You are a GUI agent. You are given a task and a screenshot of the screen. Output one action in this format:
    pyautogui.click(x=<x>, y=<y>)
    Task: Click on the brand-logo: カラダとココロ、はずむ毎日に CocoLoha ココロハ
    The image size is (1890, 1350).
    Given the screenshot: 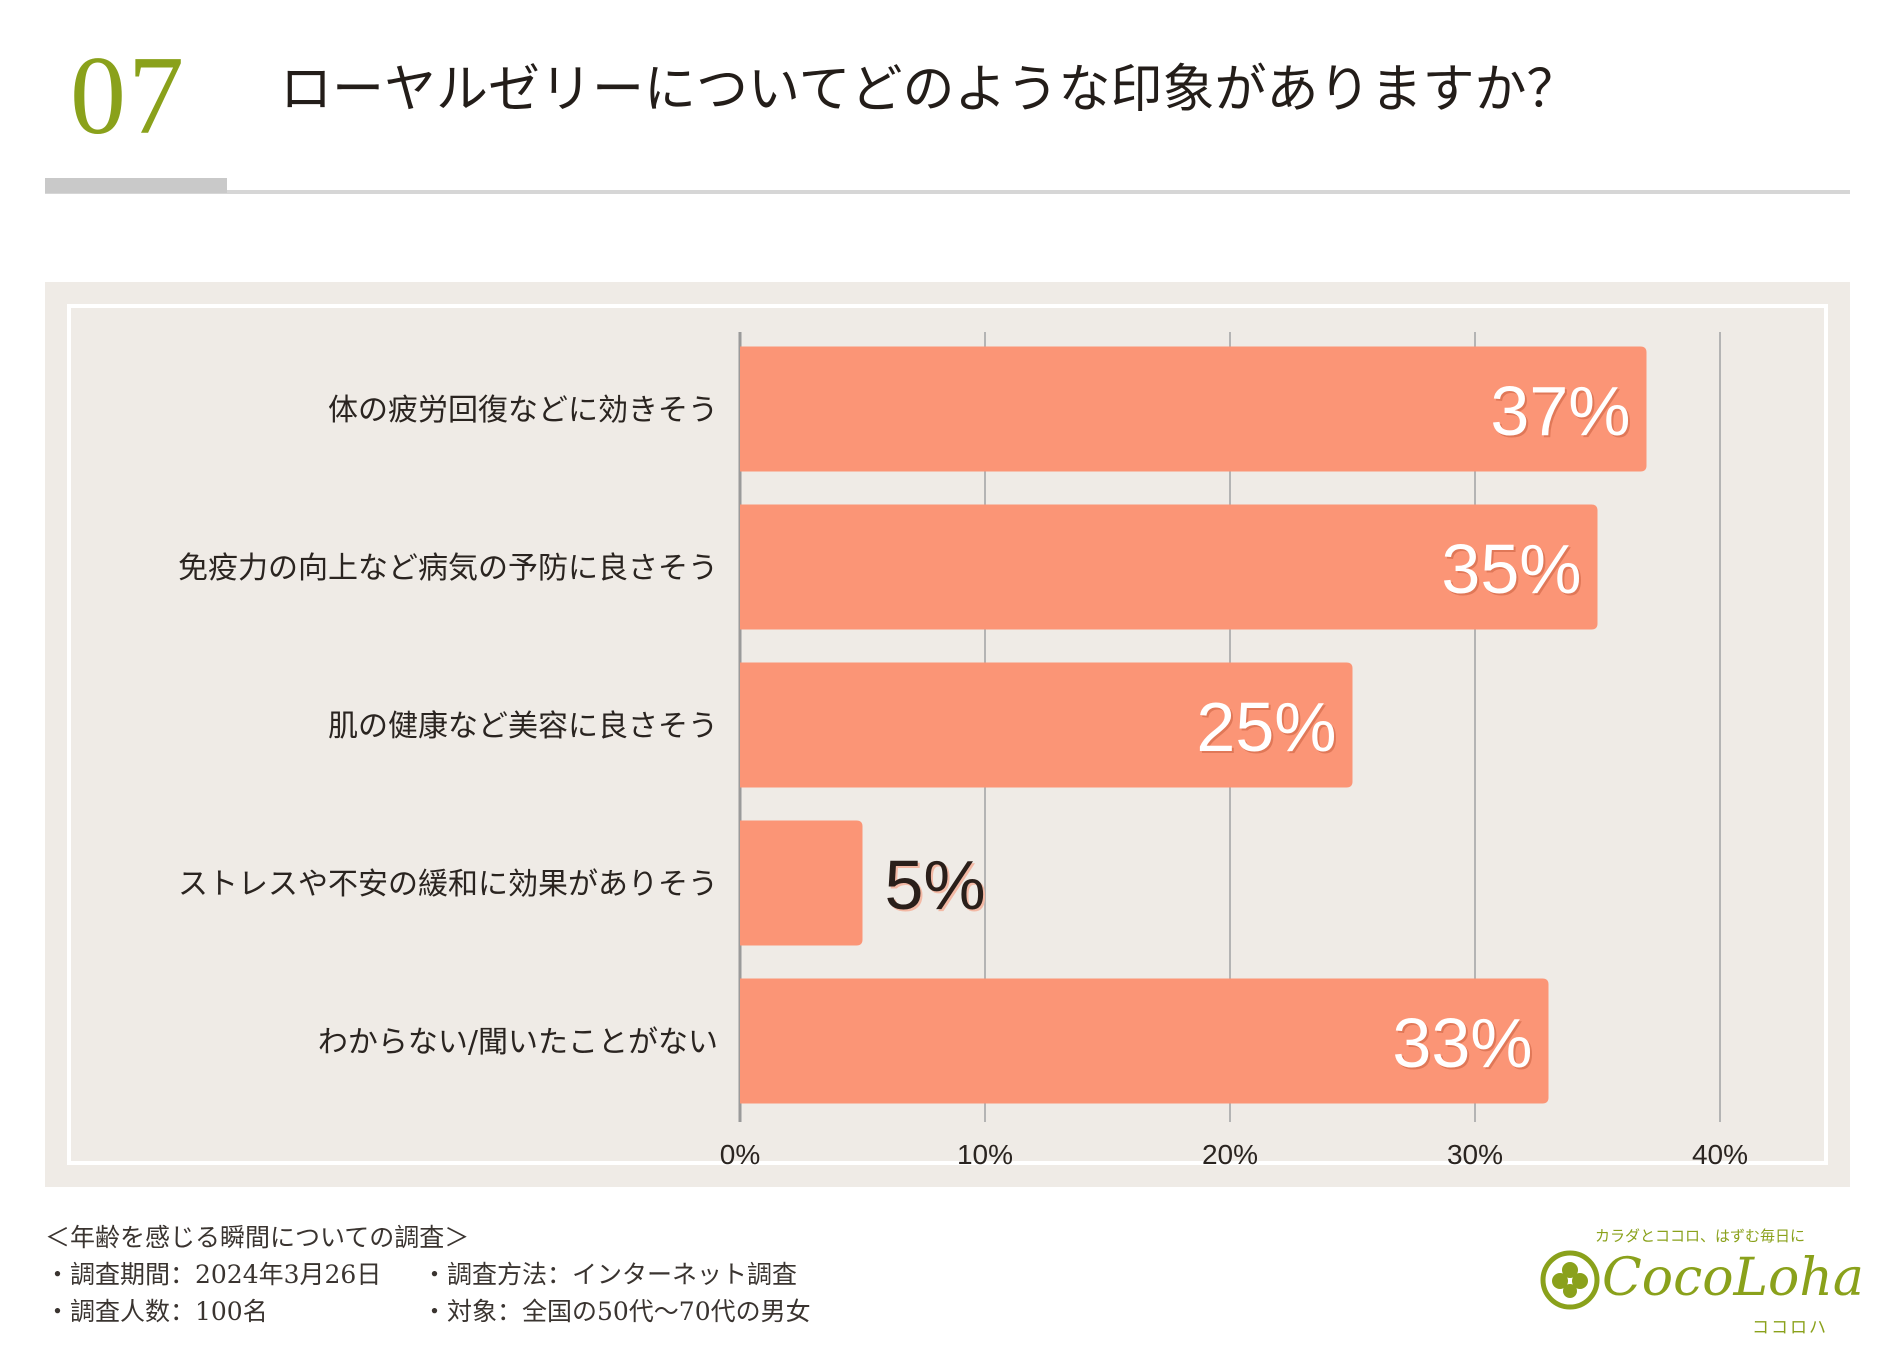 What is the action you would take?
    pyautogui.click(x=1702, y=1282)
    